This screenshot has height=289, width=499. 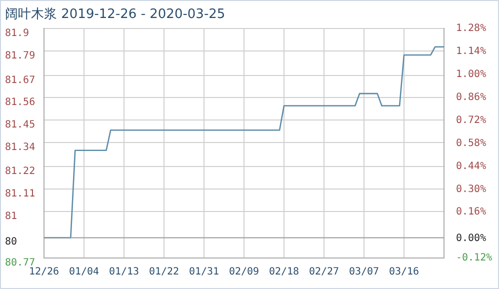 I want to click on x-tick-label: 01/04, so click(x=84, y=272).